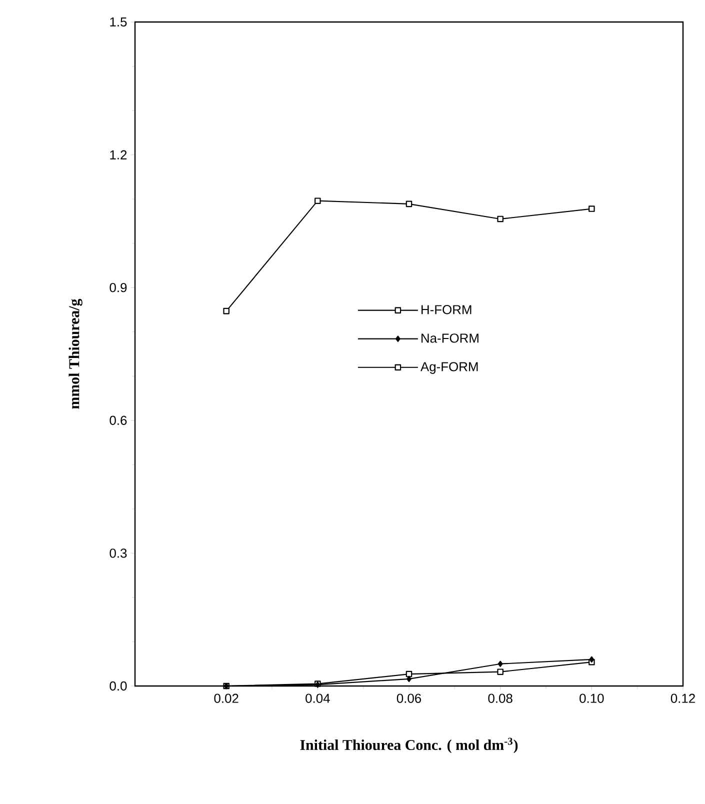 The image size is (705, 804). What do you see at coordinates (118, 686) in the screenshot?
I see `y-tick-label: 0.0` at bounding box center [118, 686].